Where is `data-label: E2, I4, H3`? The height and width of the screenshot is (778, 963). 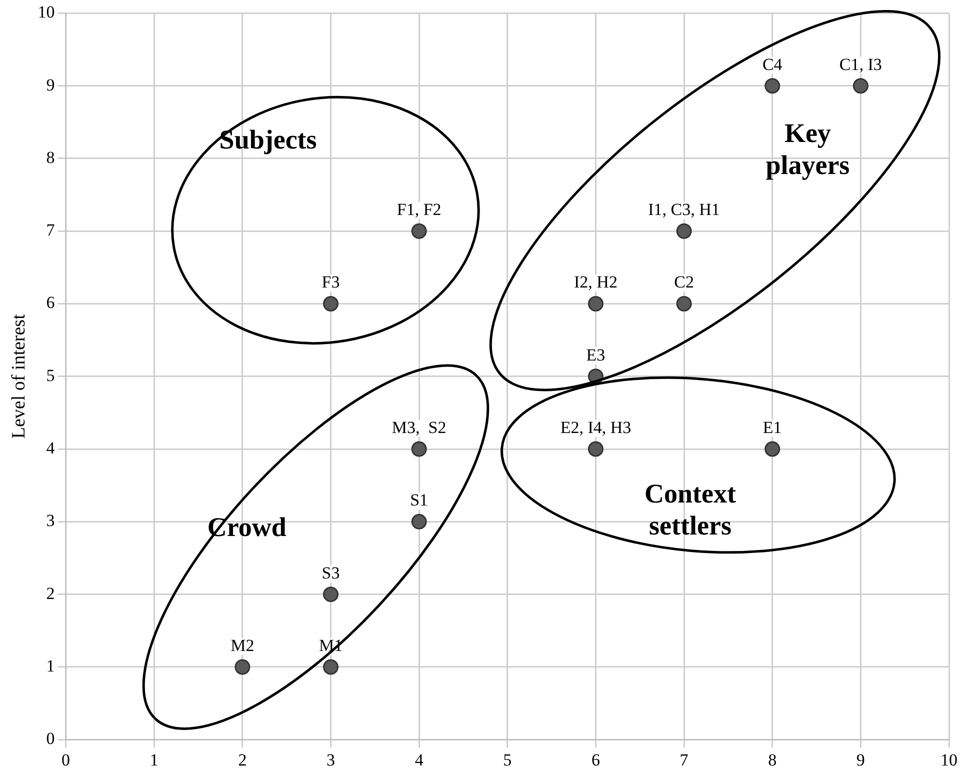 data-label: E2, I4, H3 is located at coordinates (596, 428).